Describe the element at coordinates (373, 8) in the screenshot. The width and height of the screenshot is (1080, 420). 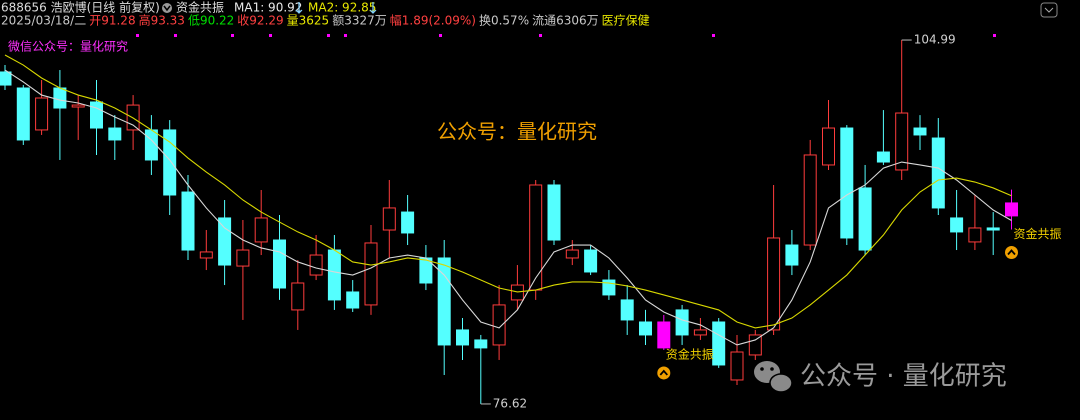
I see `ma2-arrow` at that location.